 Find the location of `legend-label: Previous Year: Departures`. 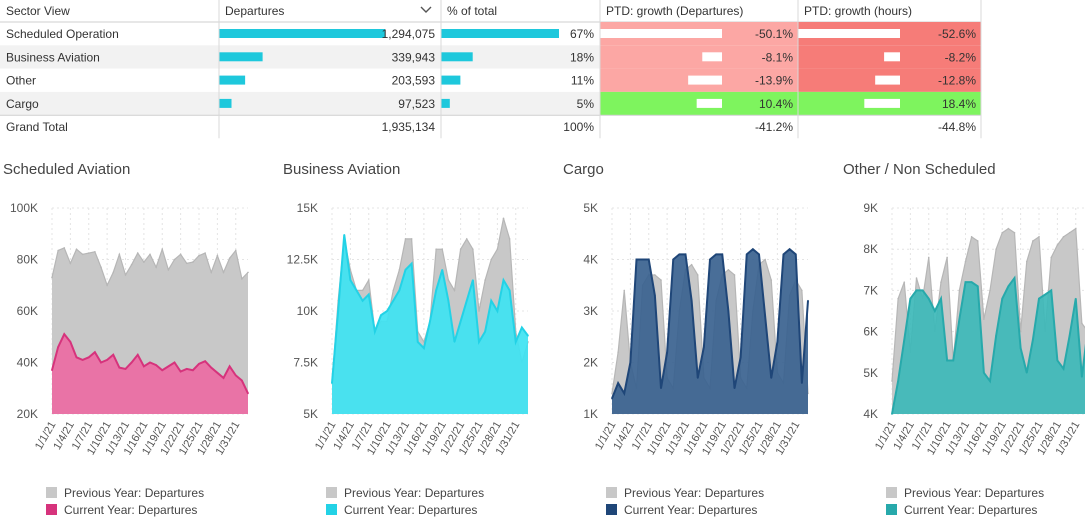

legend-label: Previous Year: Departures is located at coordinates (694, 493).